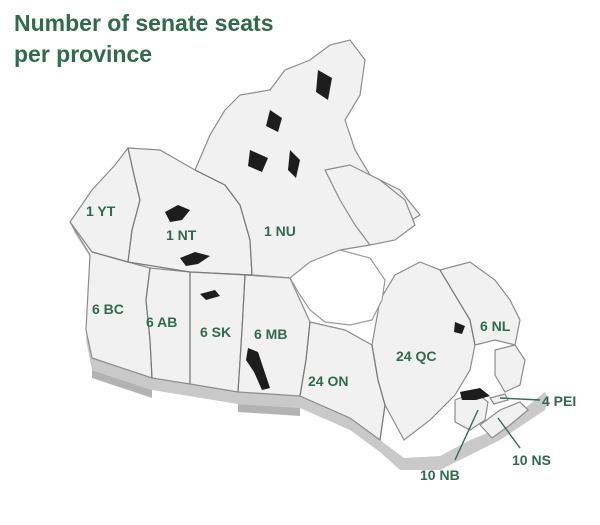 This screenshot has height=525, width=600. What do you see at coordinates (370, 205) in the screenshot?
I see `region-nu-island` at bounding box center [370, 205].